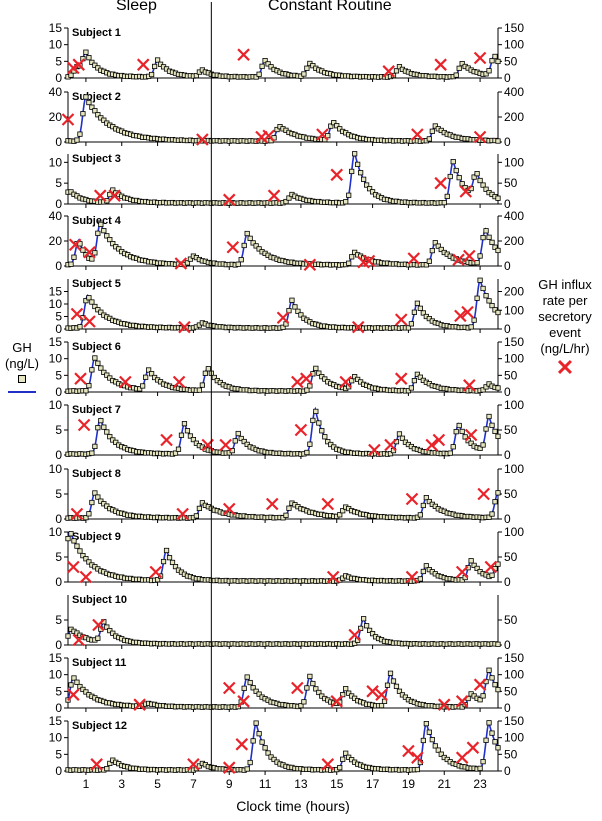 This screenshot has width=602, height=821. I want to click on subject-label: Subject 7, so click(96, 410).